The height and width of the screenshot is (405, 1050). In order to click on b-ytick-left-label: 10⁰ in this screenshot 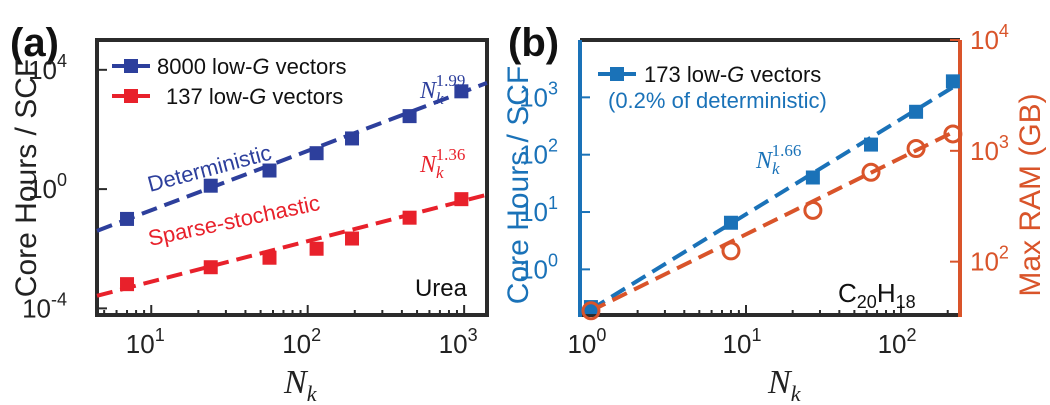, I will do `click(538, 267)`.